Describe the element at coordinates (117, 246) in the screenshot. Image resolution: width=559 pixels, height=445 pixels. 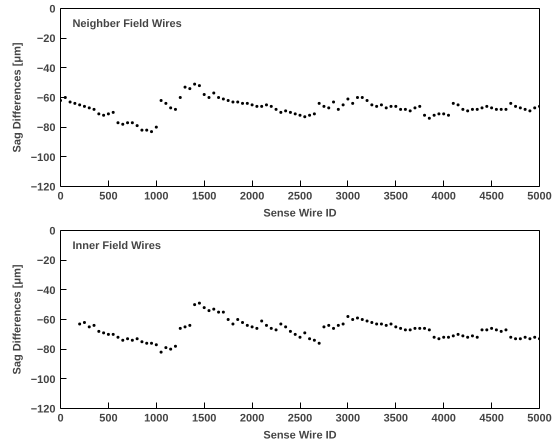
I see `text: Inner Field Wires` at that location.